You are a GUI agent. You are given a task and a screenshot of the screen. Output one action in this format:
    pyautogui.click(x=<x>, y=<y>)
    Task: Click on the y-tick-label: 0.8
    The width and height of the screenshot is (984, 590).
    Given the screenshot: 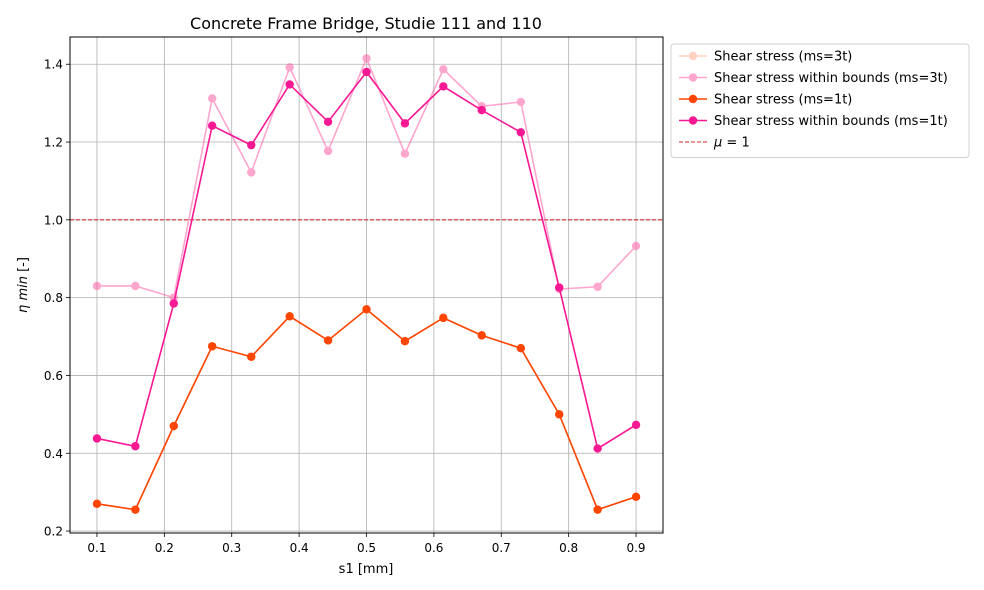 What is the action you would take?
    pyautogui.click(x=53, y=298)
    